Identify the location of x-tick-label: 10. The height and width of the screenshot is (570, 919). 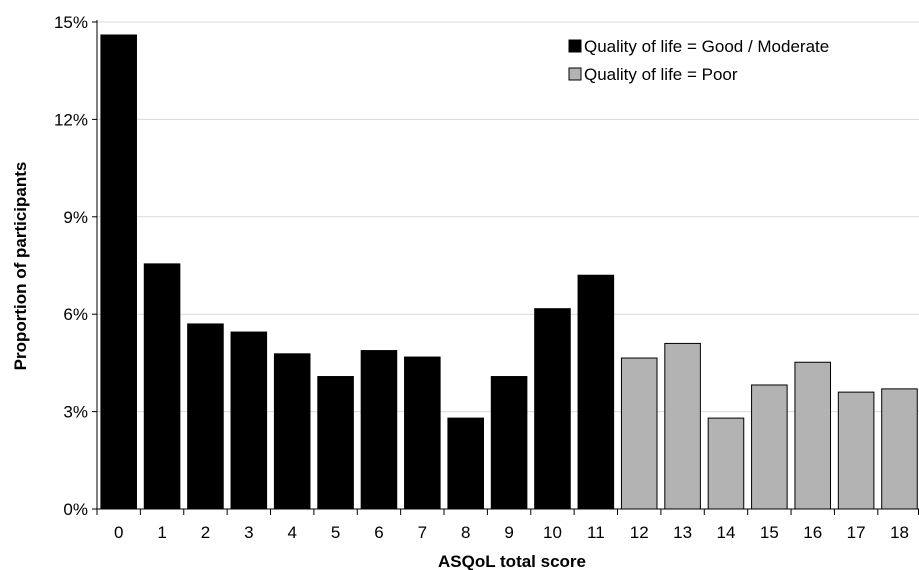
(552, 532).